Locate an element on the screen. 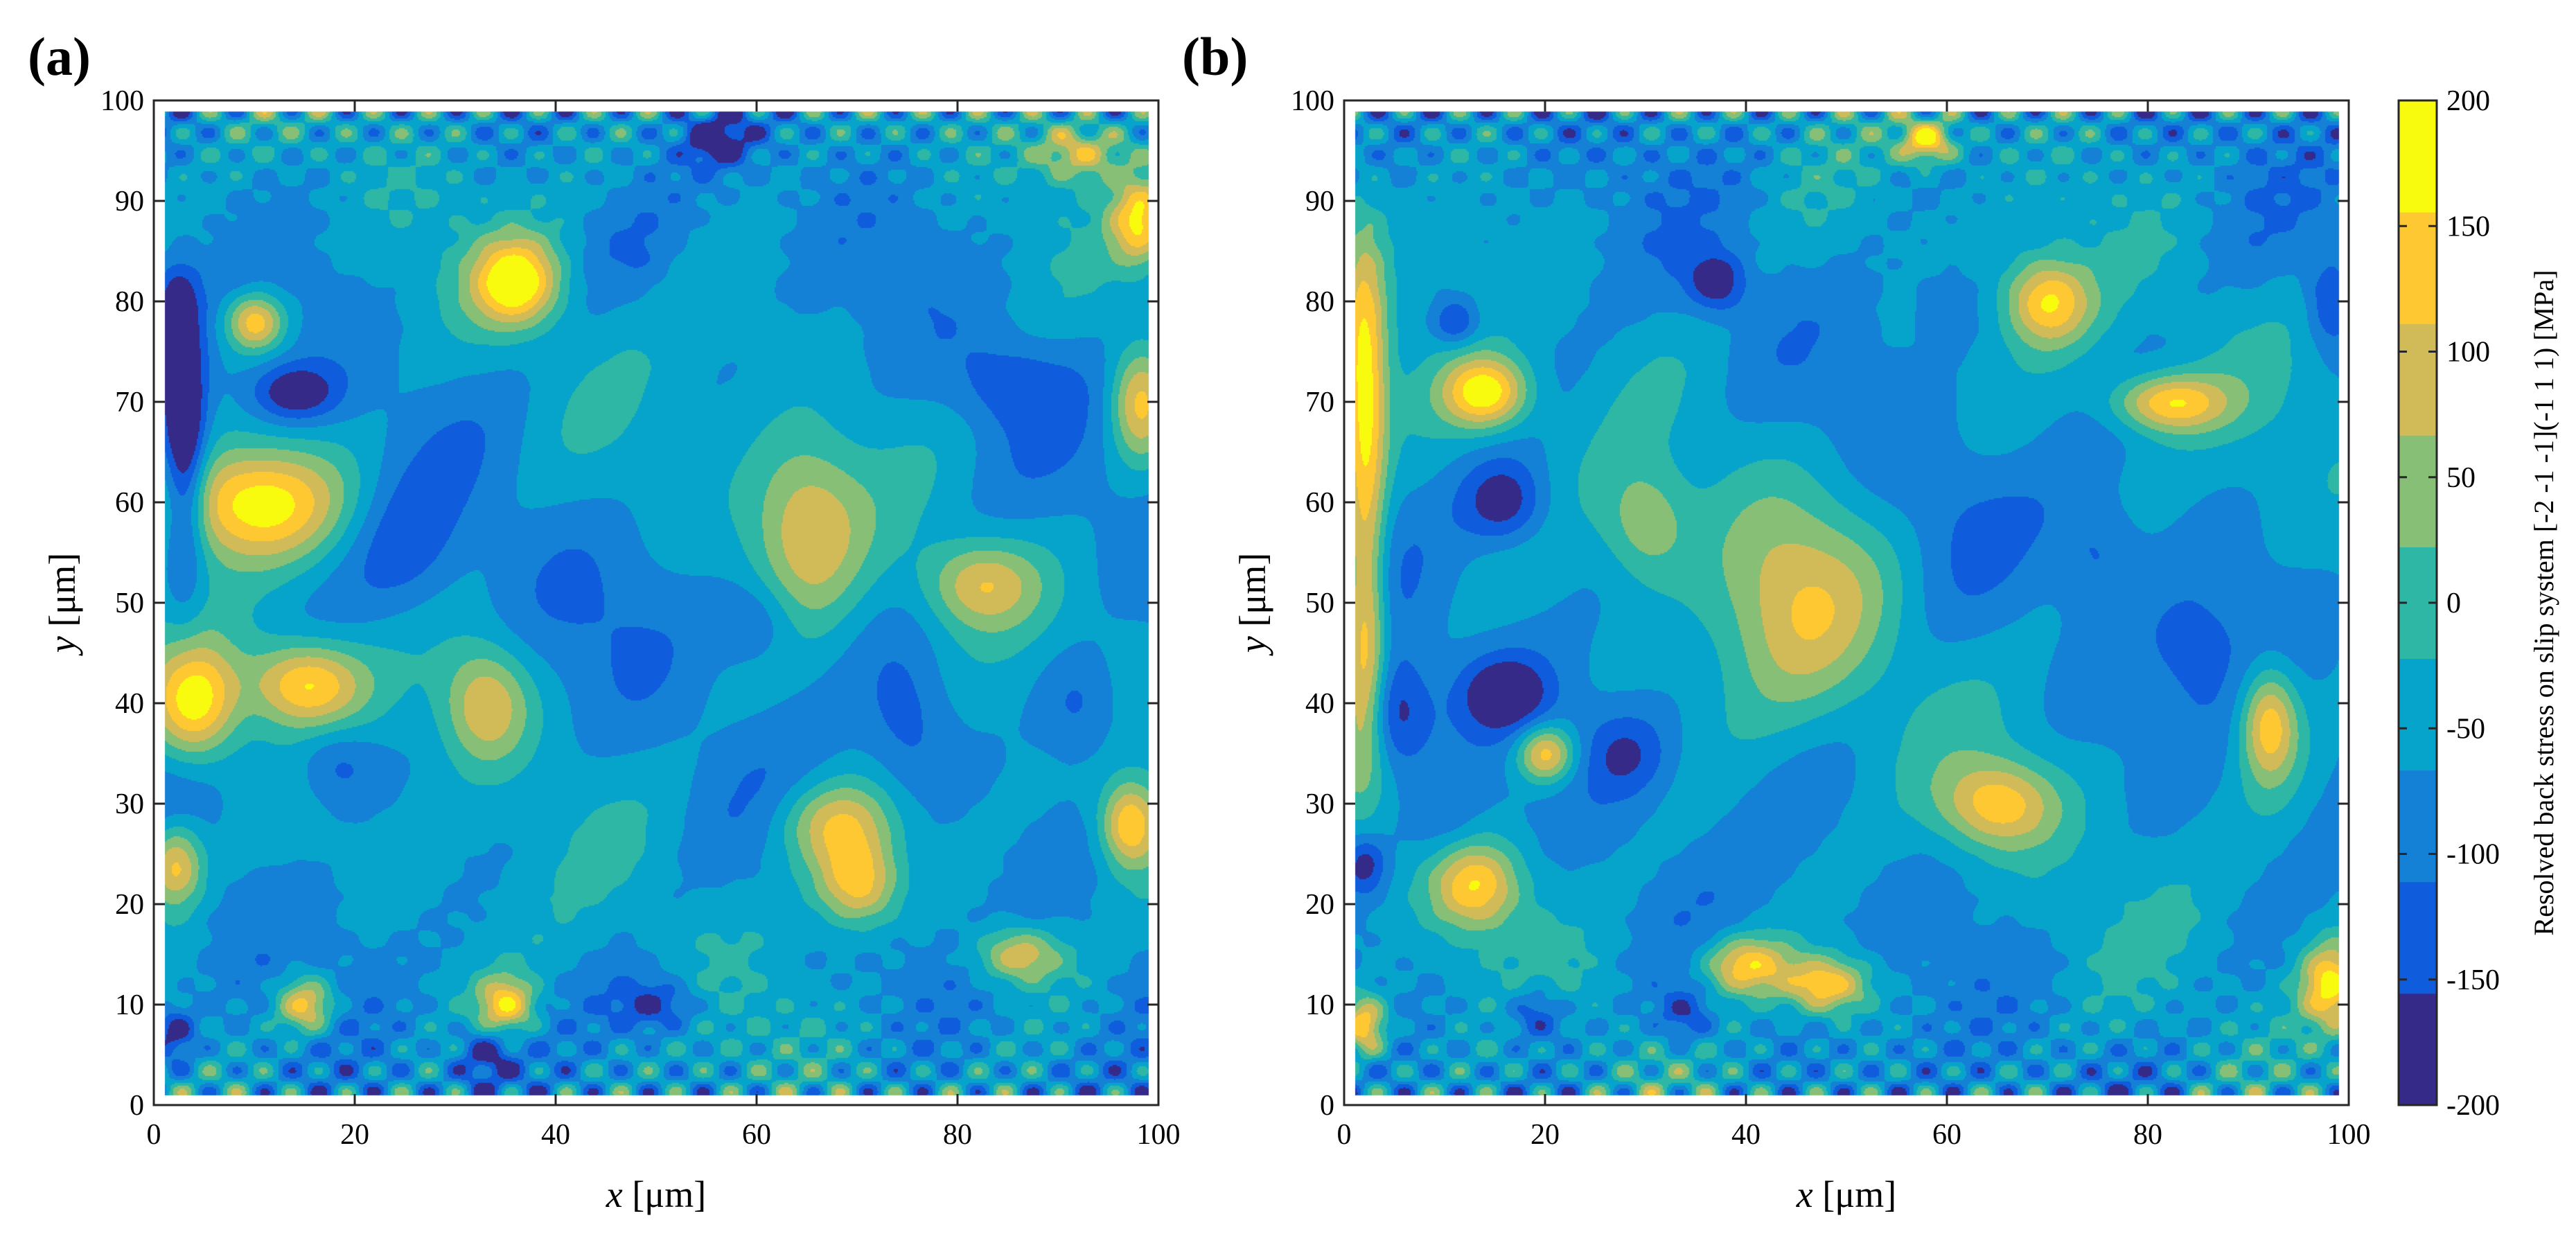 The height and width of the screenshot is (1236, 2576). panel-a-ytick-label: 80 is located at coordinates (129, 302).